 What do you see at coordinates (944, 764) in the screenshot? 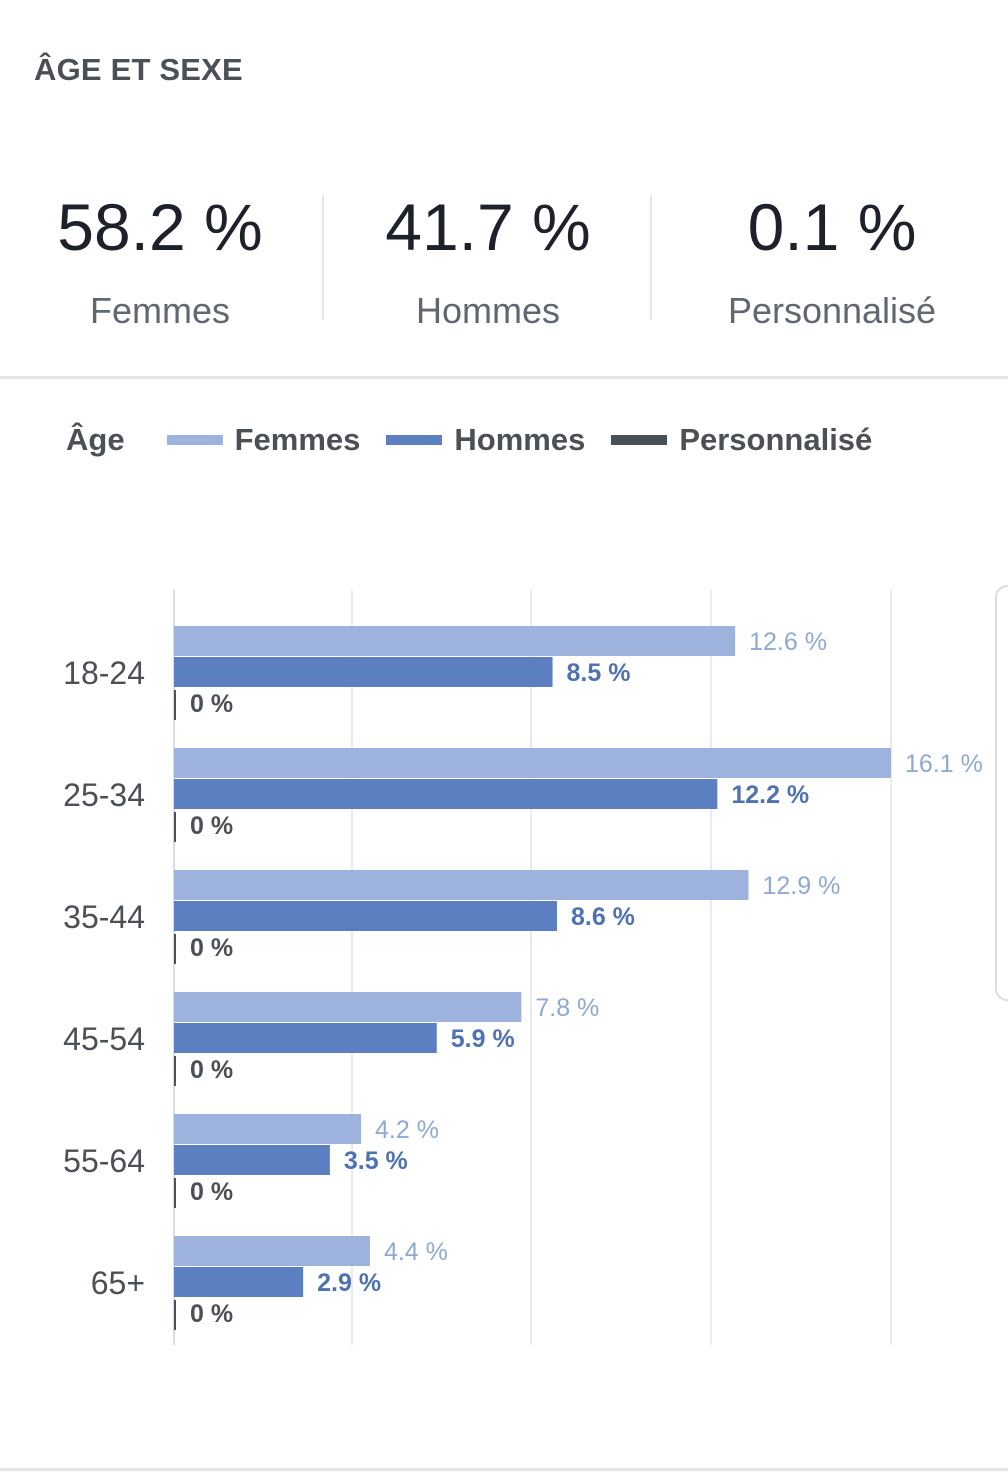
I see `data-label: 16.1 %` at bounding box center [944, 764].